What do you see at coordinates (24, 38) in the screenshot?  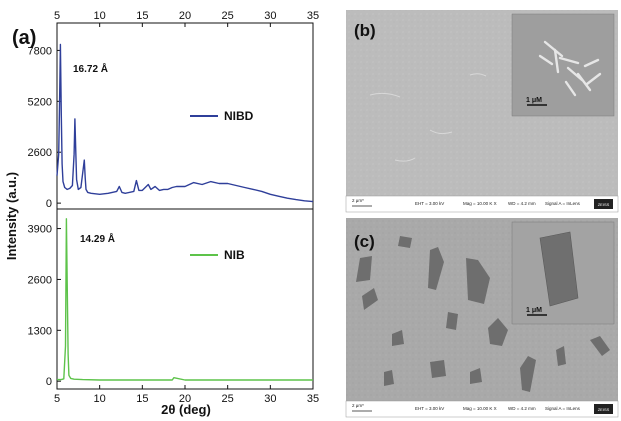 I see `panel-a-label: (a)` at bounding box center [24, 38].